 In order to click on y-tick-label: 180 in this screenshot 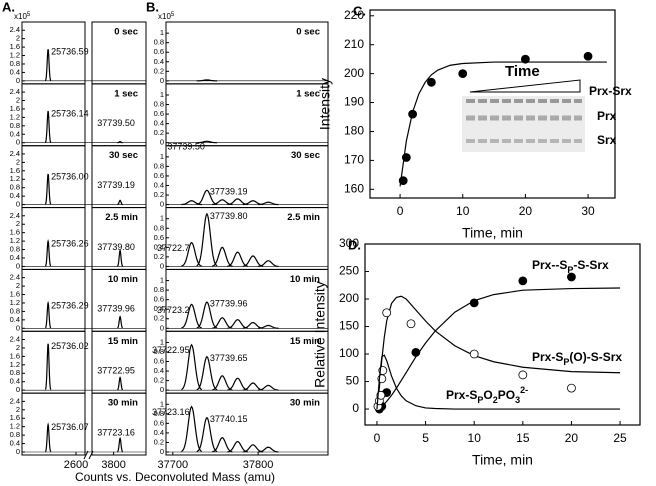, I will do `click(354, 131)`.